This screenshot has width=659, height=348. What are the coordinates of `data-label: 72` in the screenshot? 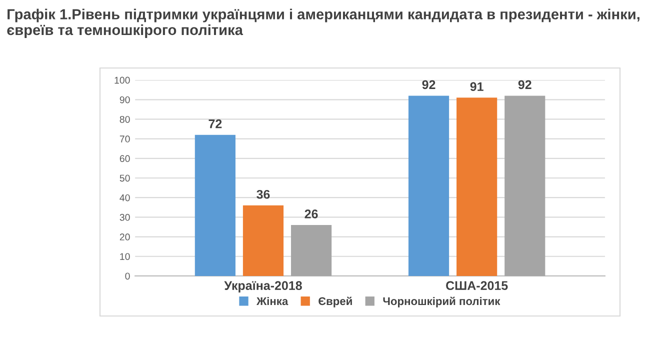 It's located at (215, 123).